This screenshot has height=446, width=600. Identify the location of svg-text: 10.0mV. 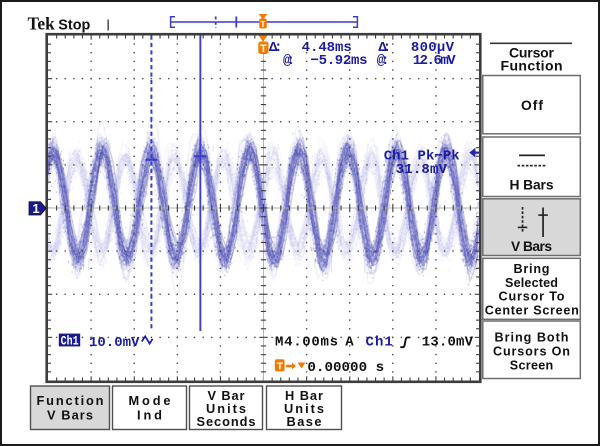
(114, 343).